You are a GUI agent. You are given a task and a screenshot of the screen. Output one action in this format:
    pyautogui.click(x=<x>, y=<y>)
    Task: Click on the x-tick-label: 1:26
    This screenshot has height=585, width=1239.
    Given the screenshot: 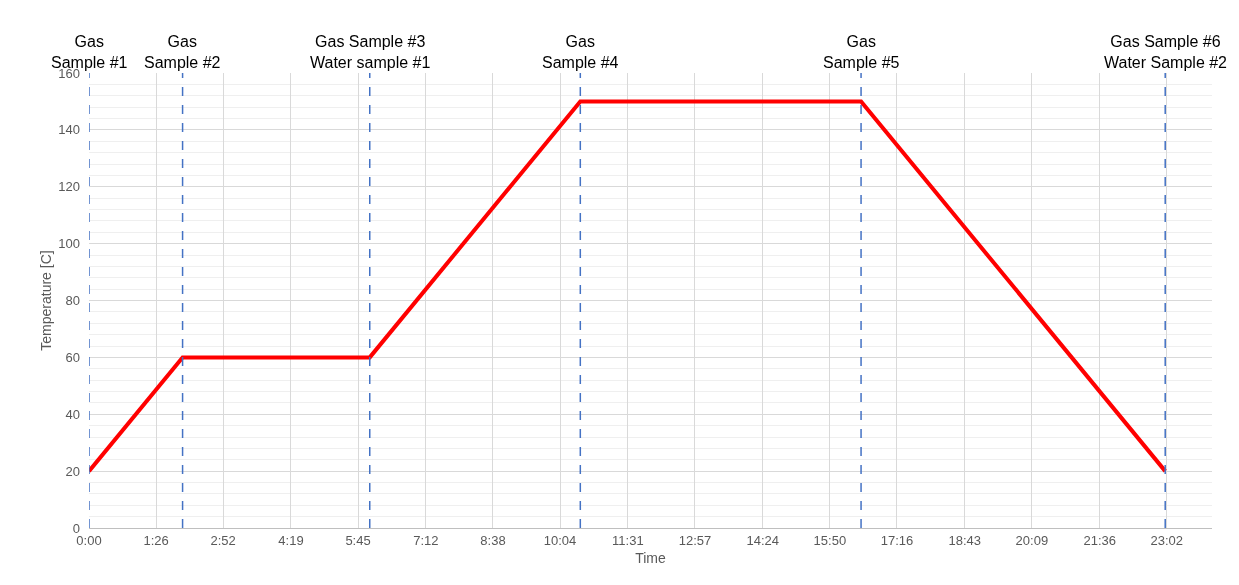 What is the action you would take?
    pyautogui.click(x=156, y=540)
    